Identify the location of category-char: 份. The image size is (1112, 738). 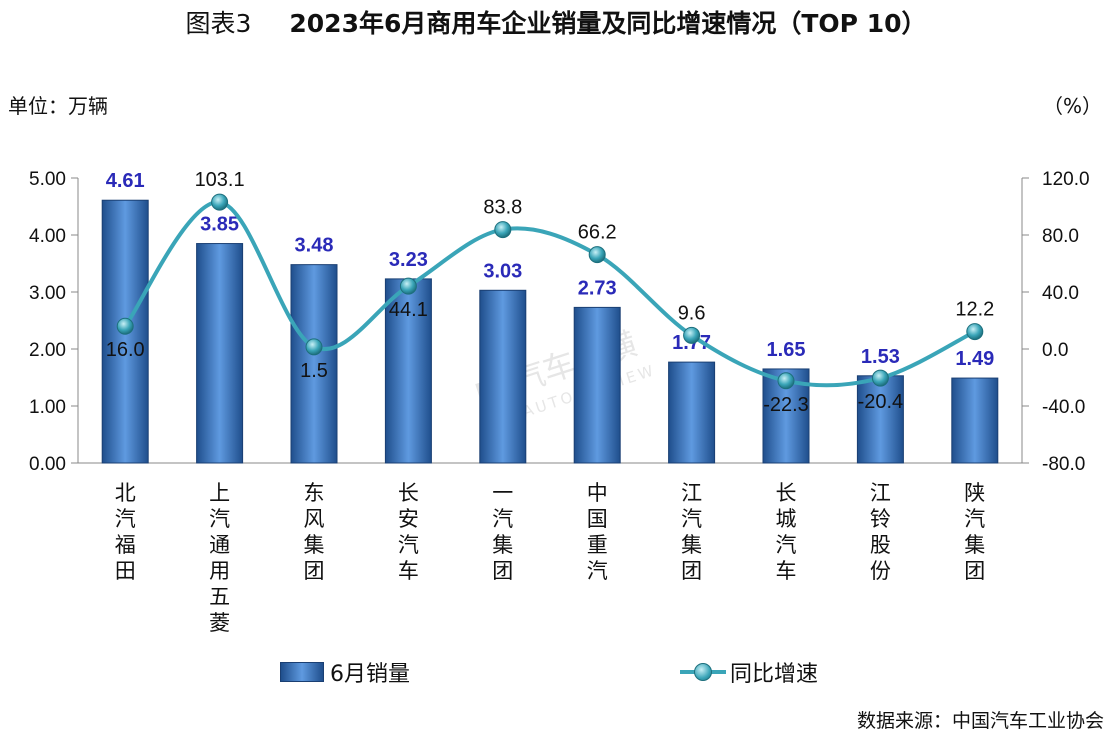
(880, 571).